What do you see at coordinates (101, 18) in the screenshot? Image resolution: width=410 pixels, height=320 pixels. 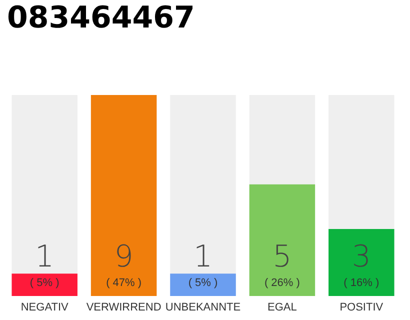 I see `chart-title: 083464467` at bounding box center [101, 18].